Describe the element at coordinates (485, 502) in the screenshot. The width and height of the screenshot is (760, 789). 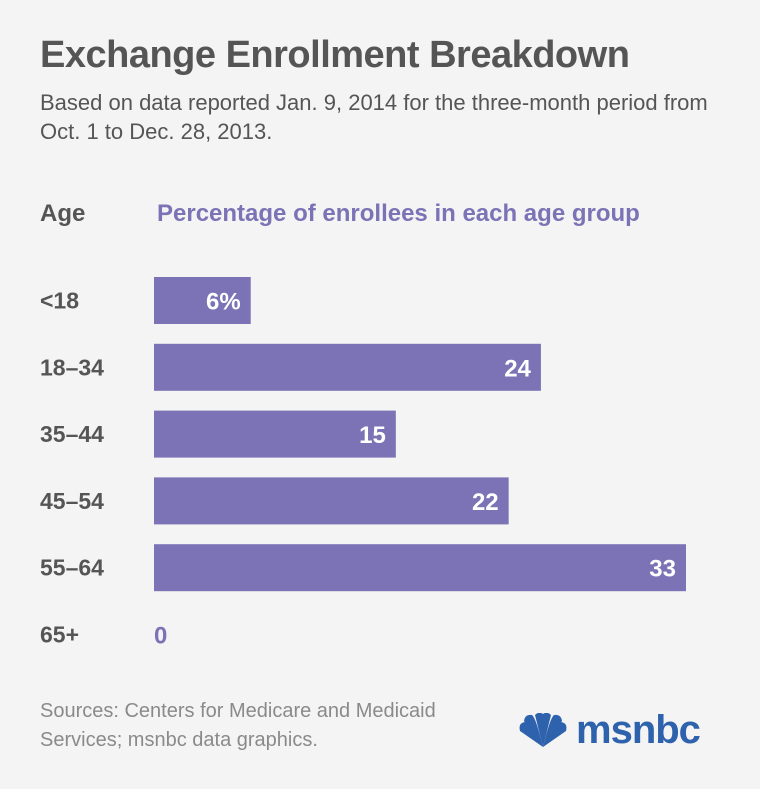
I see `data-label: 22` at that location.